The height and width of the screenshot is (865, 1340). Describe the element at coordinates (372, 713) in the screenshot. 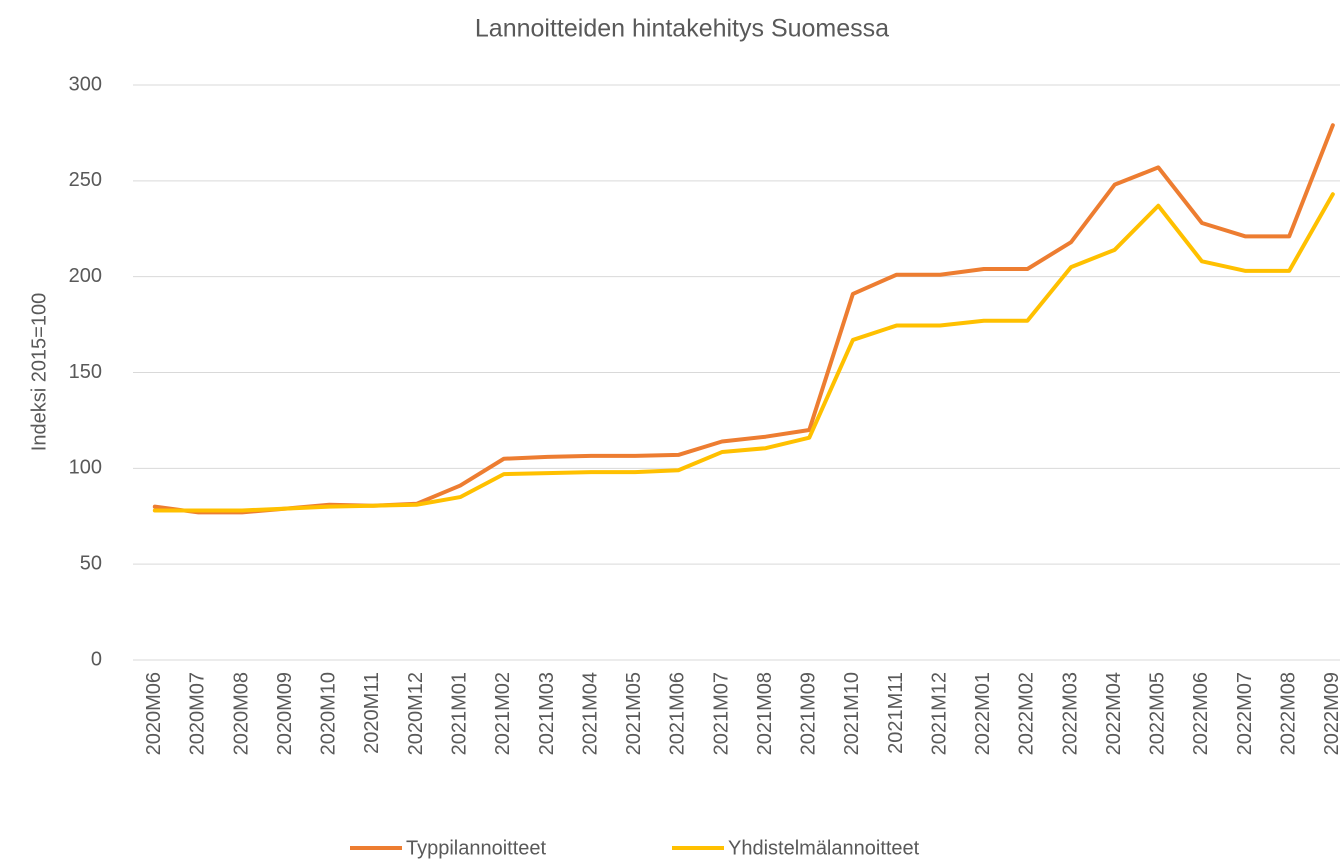

I see `x-tick-label: 2020M11` at that location.